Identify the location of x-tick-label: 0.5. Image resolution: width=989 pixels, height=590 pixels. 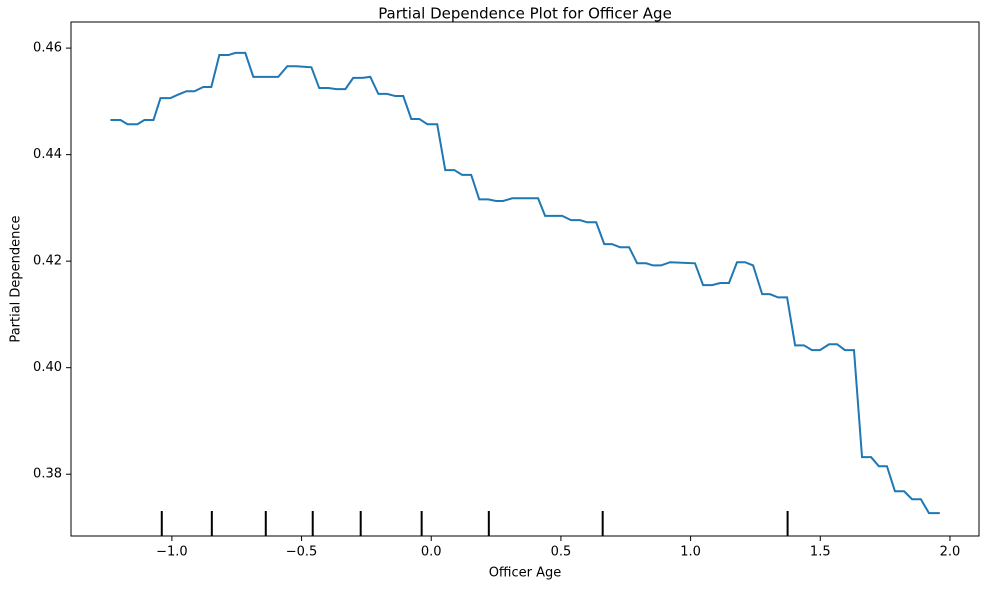
(561, 552).